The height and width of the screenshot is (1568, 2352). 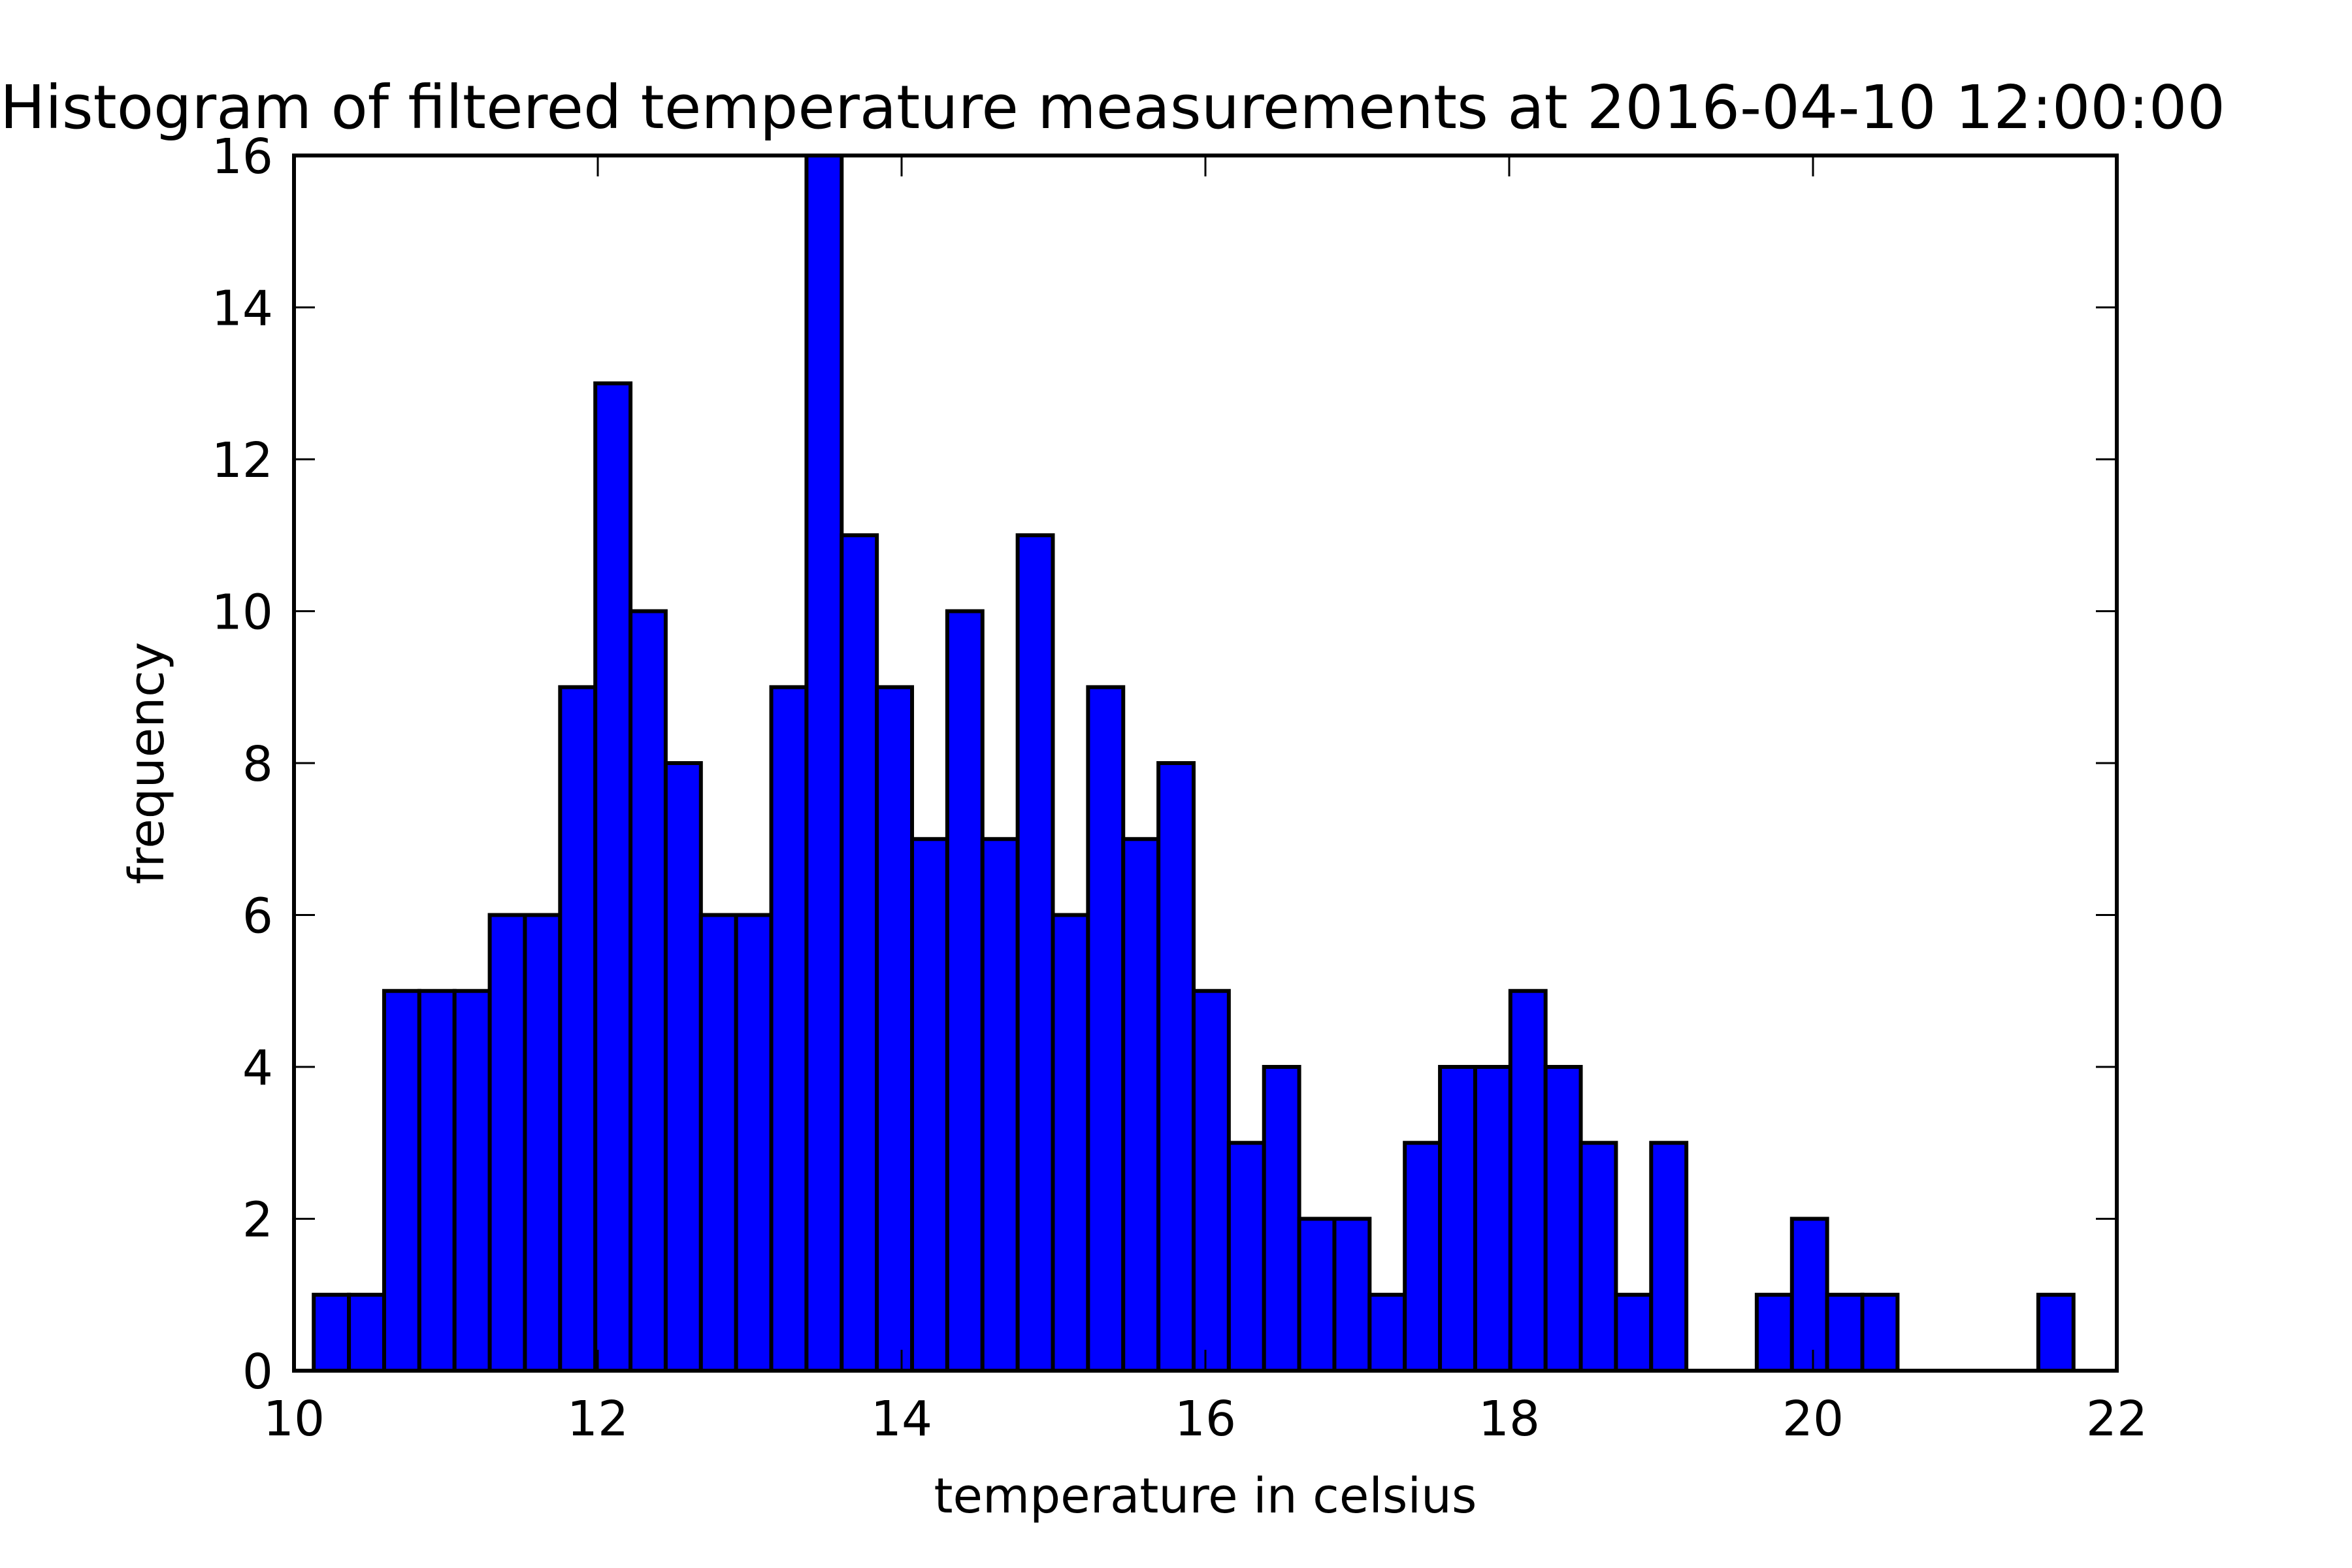 What do you see at coordinates (1205, 1496) in the screenshot?
I see `x-axis-label: temperature in celsius` at bounding box center [1205, 1496].